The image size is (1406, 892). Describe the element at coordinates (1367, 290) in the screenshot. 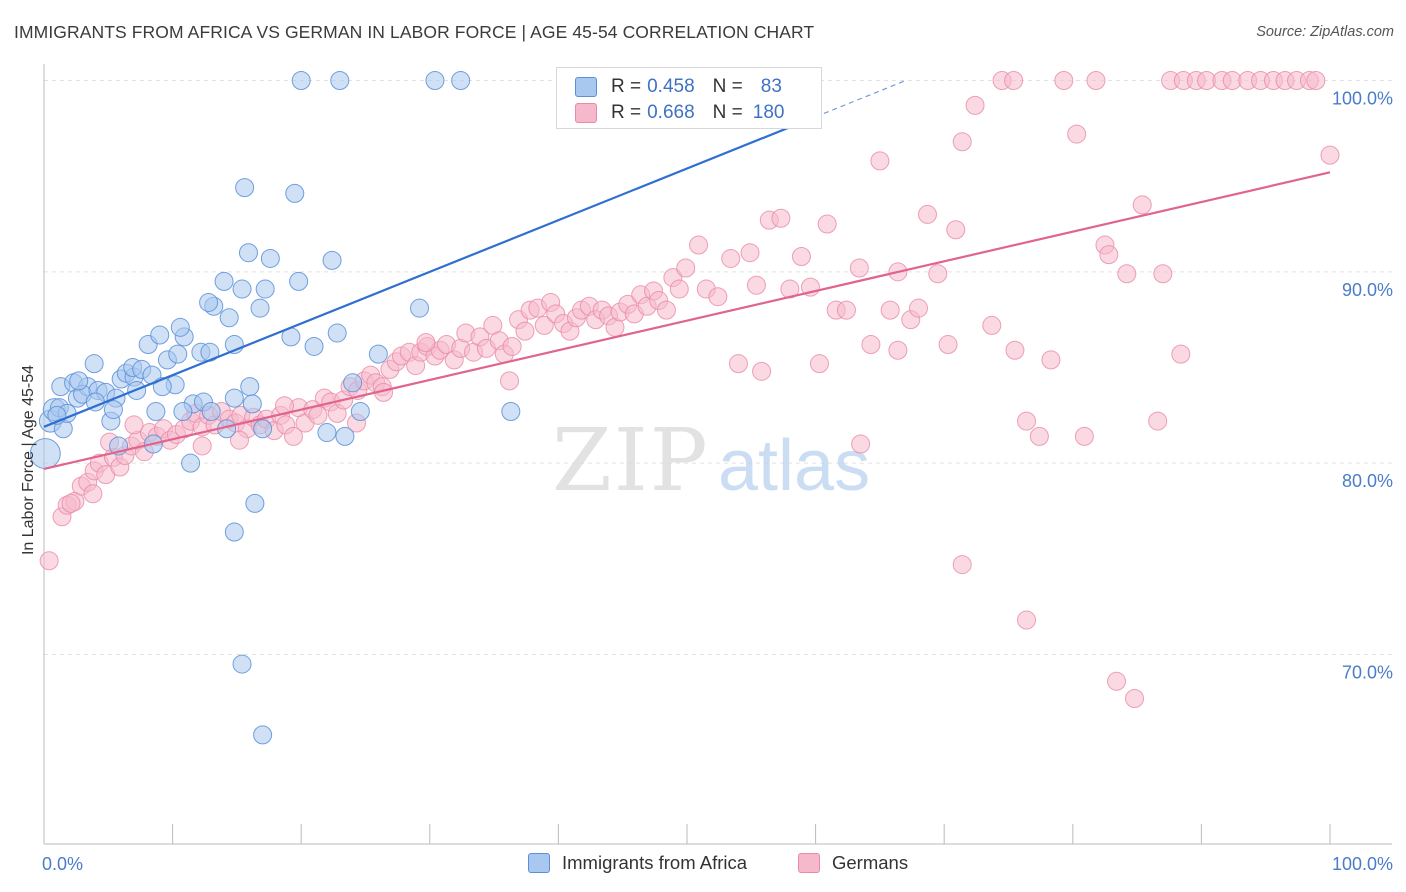

I see `y-tick-label: 90.0%` at that location.